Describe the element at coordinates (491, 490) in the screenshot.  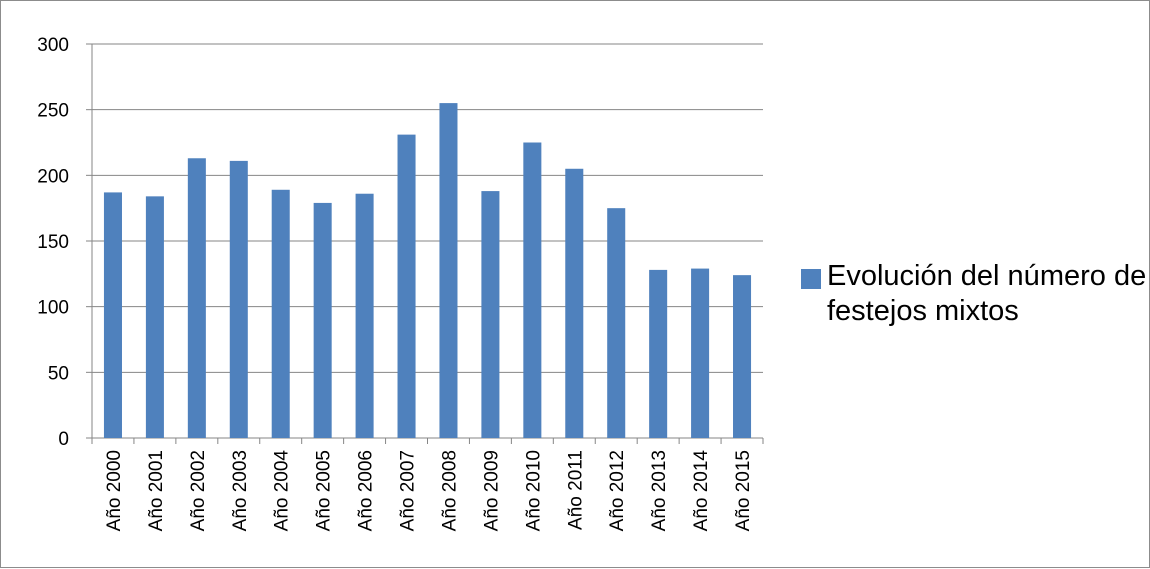
I see `x-tick-label: Año 2009` at that location.